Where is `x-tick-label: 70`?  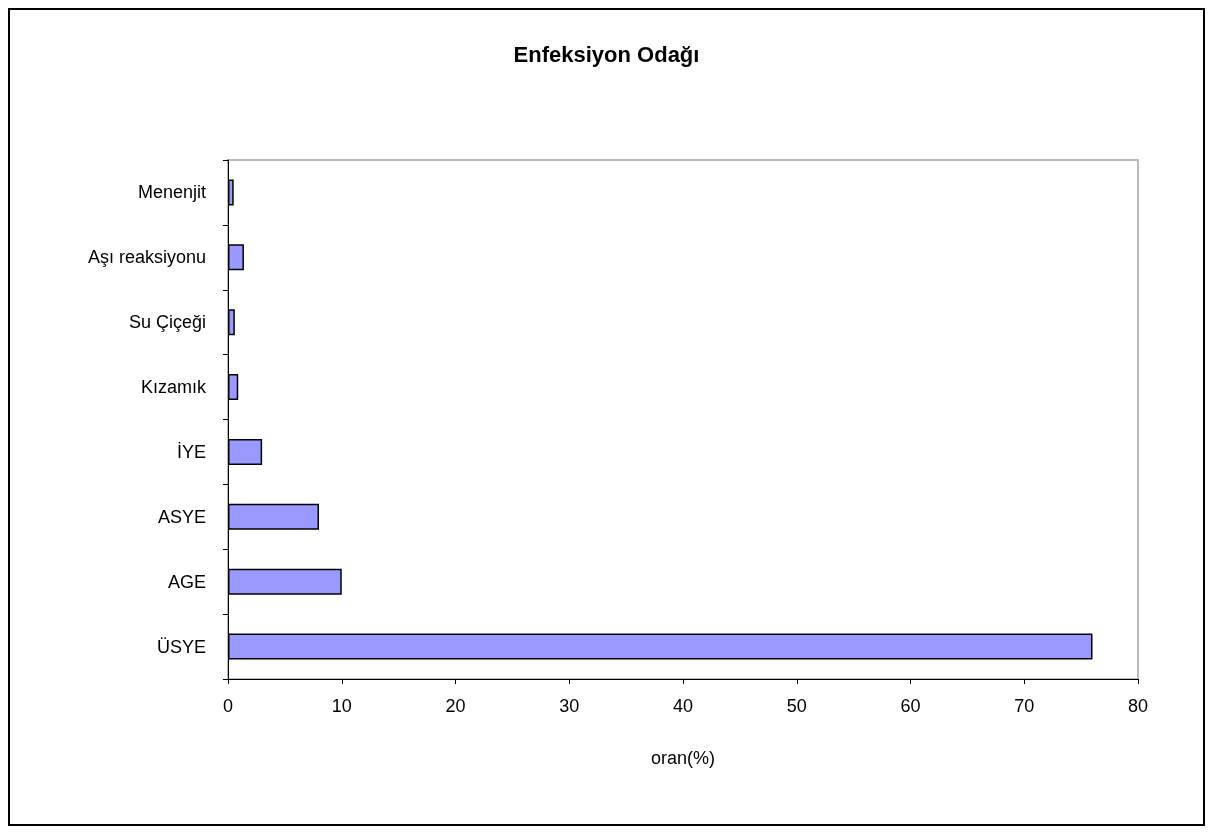 x-tick-label: 70 is located at coordinates (1024, 706).